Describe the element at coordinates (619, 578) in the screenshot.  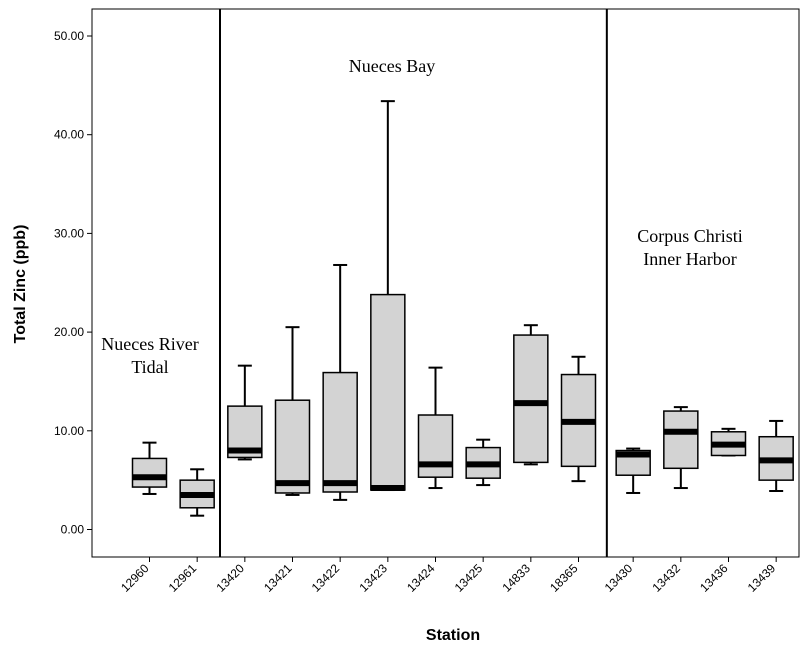
I see `x-tick-label: 13430` at that location.